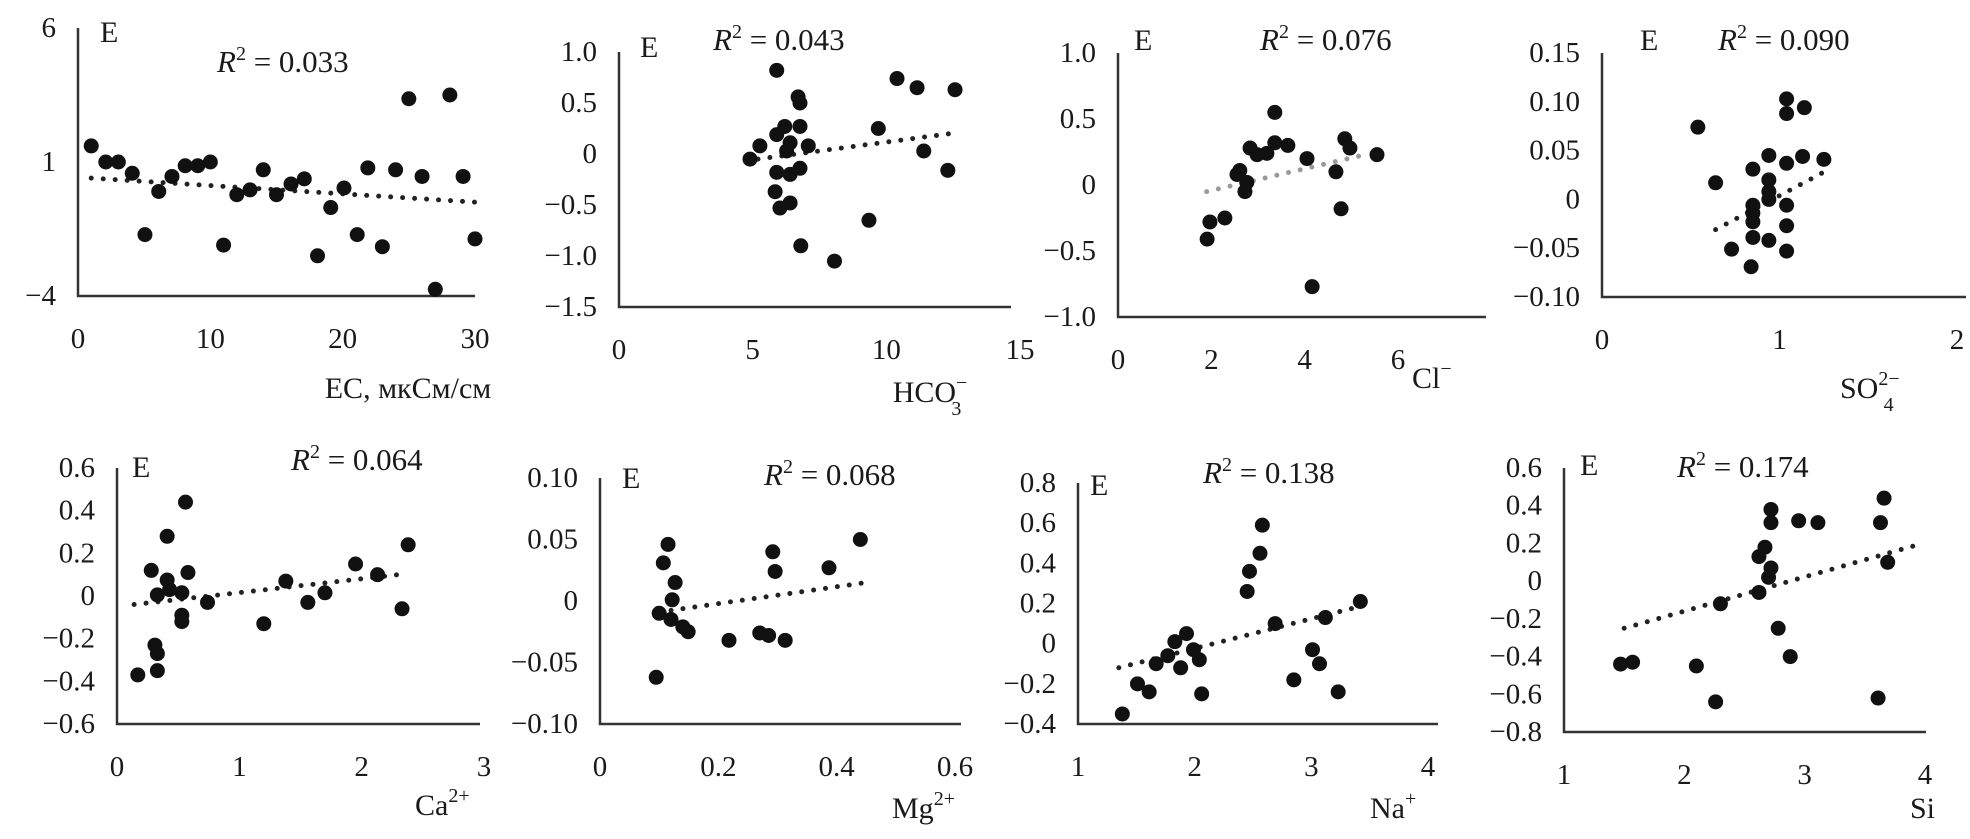 The height and width of the screenshot is (839, 1970). I want to click on y-tick-label: −0.2, so click(68, 639).